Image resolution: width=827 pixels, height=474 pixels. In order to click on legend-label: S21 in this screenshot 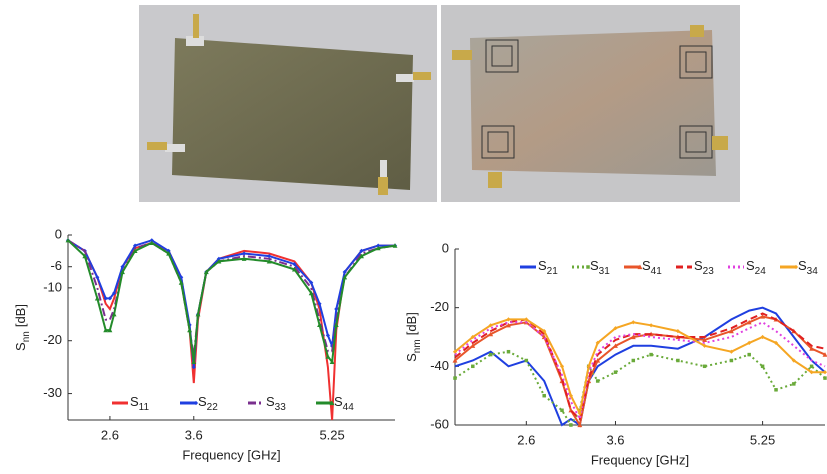, I will do `click(548, 267)`.